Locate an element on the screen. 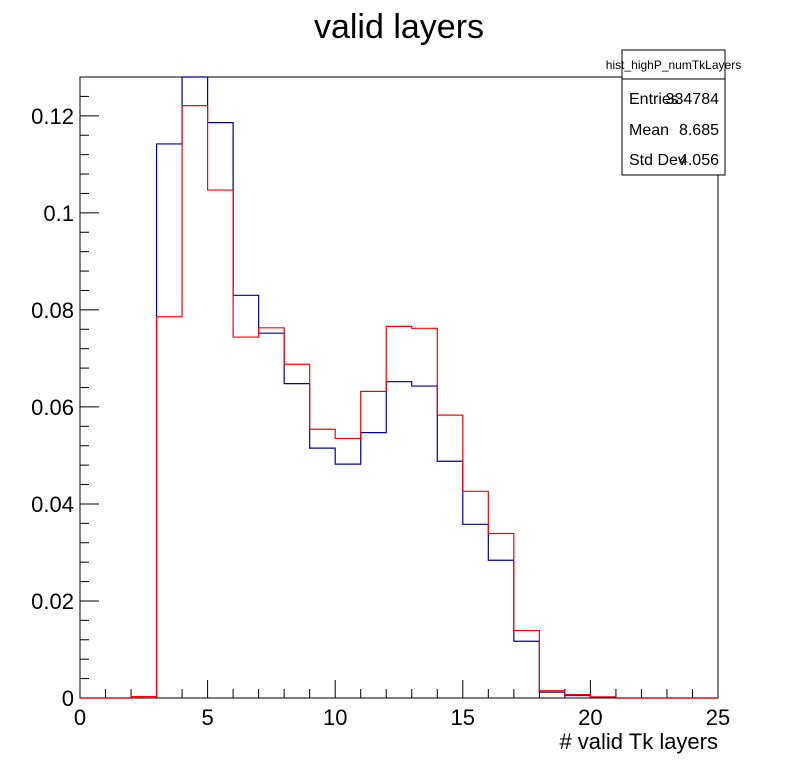  stats-box-frame is located at coordinates (673, 112).